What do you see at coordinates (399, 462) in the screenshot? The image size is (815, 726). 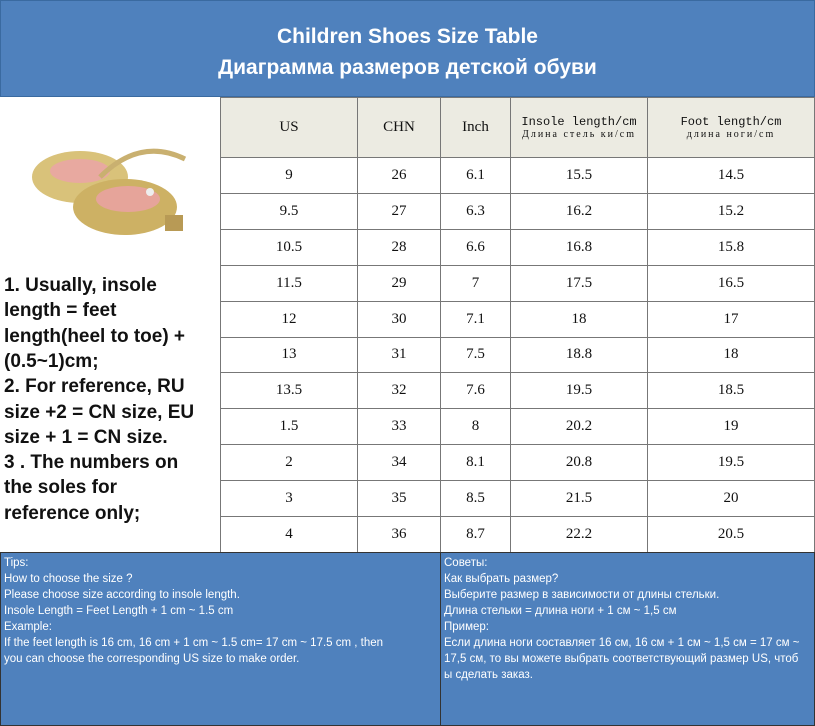 I see `cell-text: 34` at bounding box center [399, 462].